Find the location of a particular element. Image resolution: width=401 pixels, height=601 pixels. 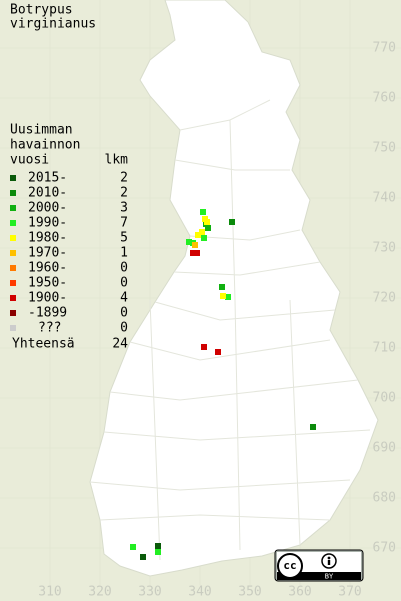

cc-badge: cc BY is located at coordinates (319, 565).